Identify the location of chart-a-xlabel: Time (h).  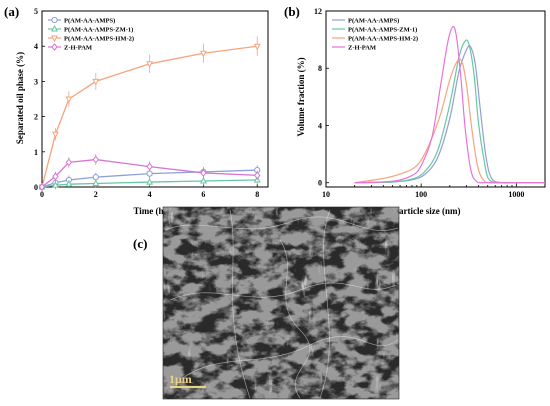
(149, 211).